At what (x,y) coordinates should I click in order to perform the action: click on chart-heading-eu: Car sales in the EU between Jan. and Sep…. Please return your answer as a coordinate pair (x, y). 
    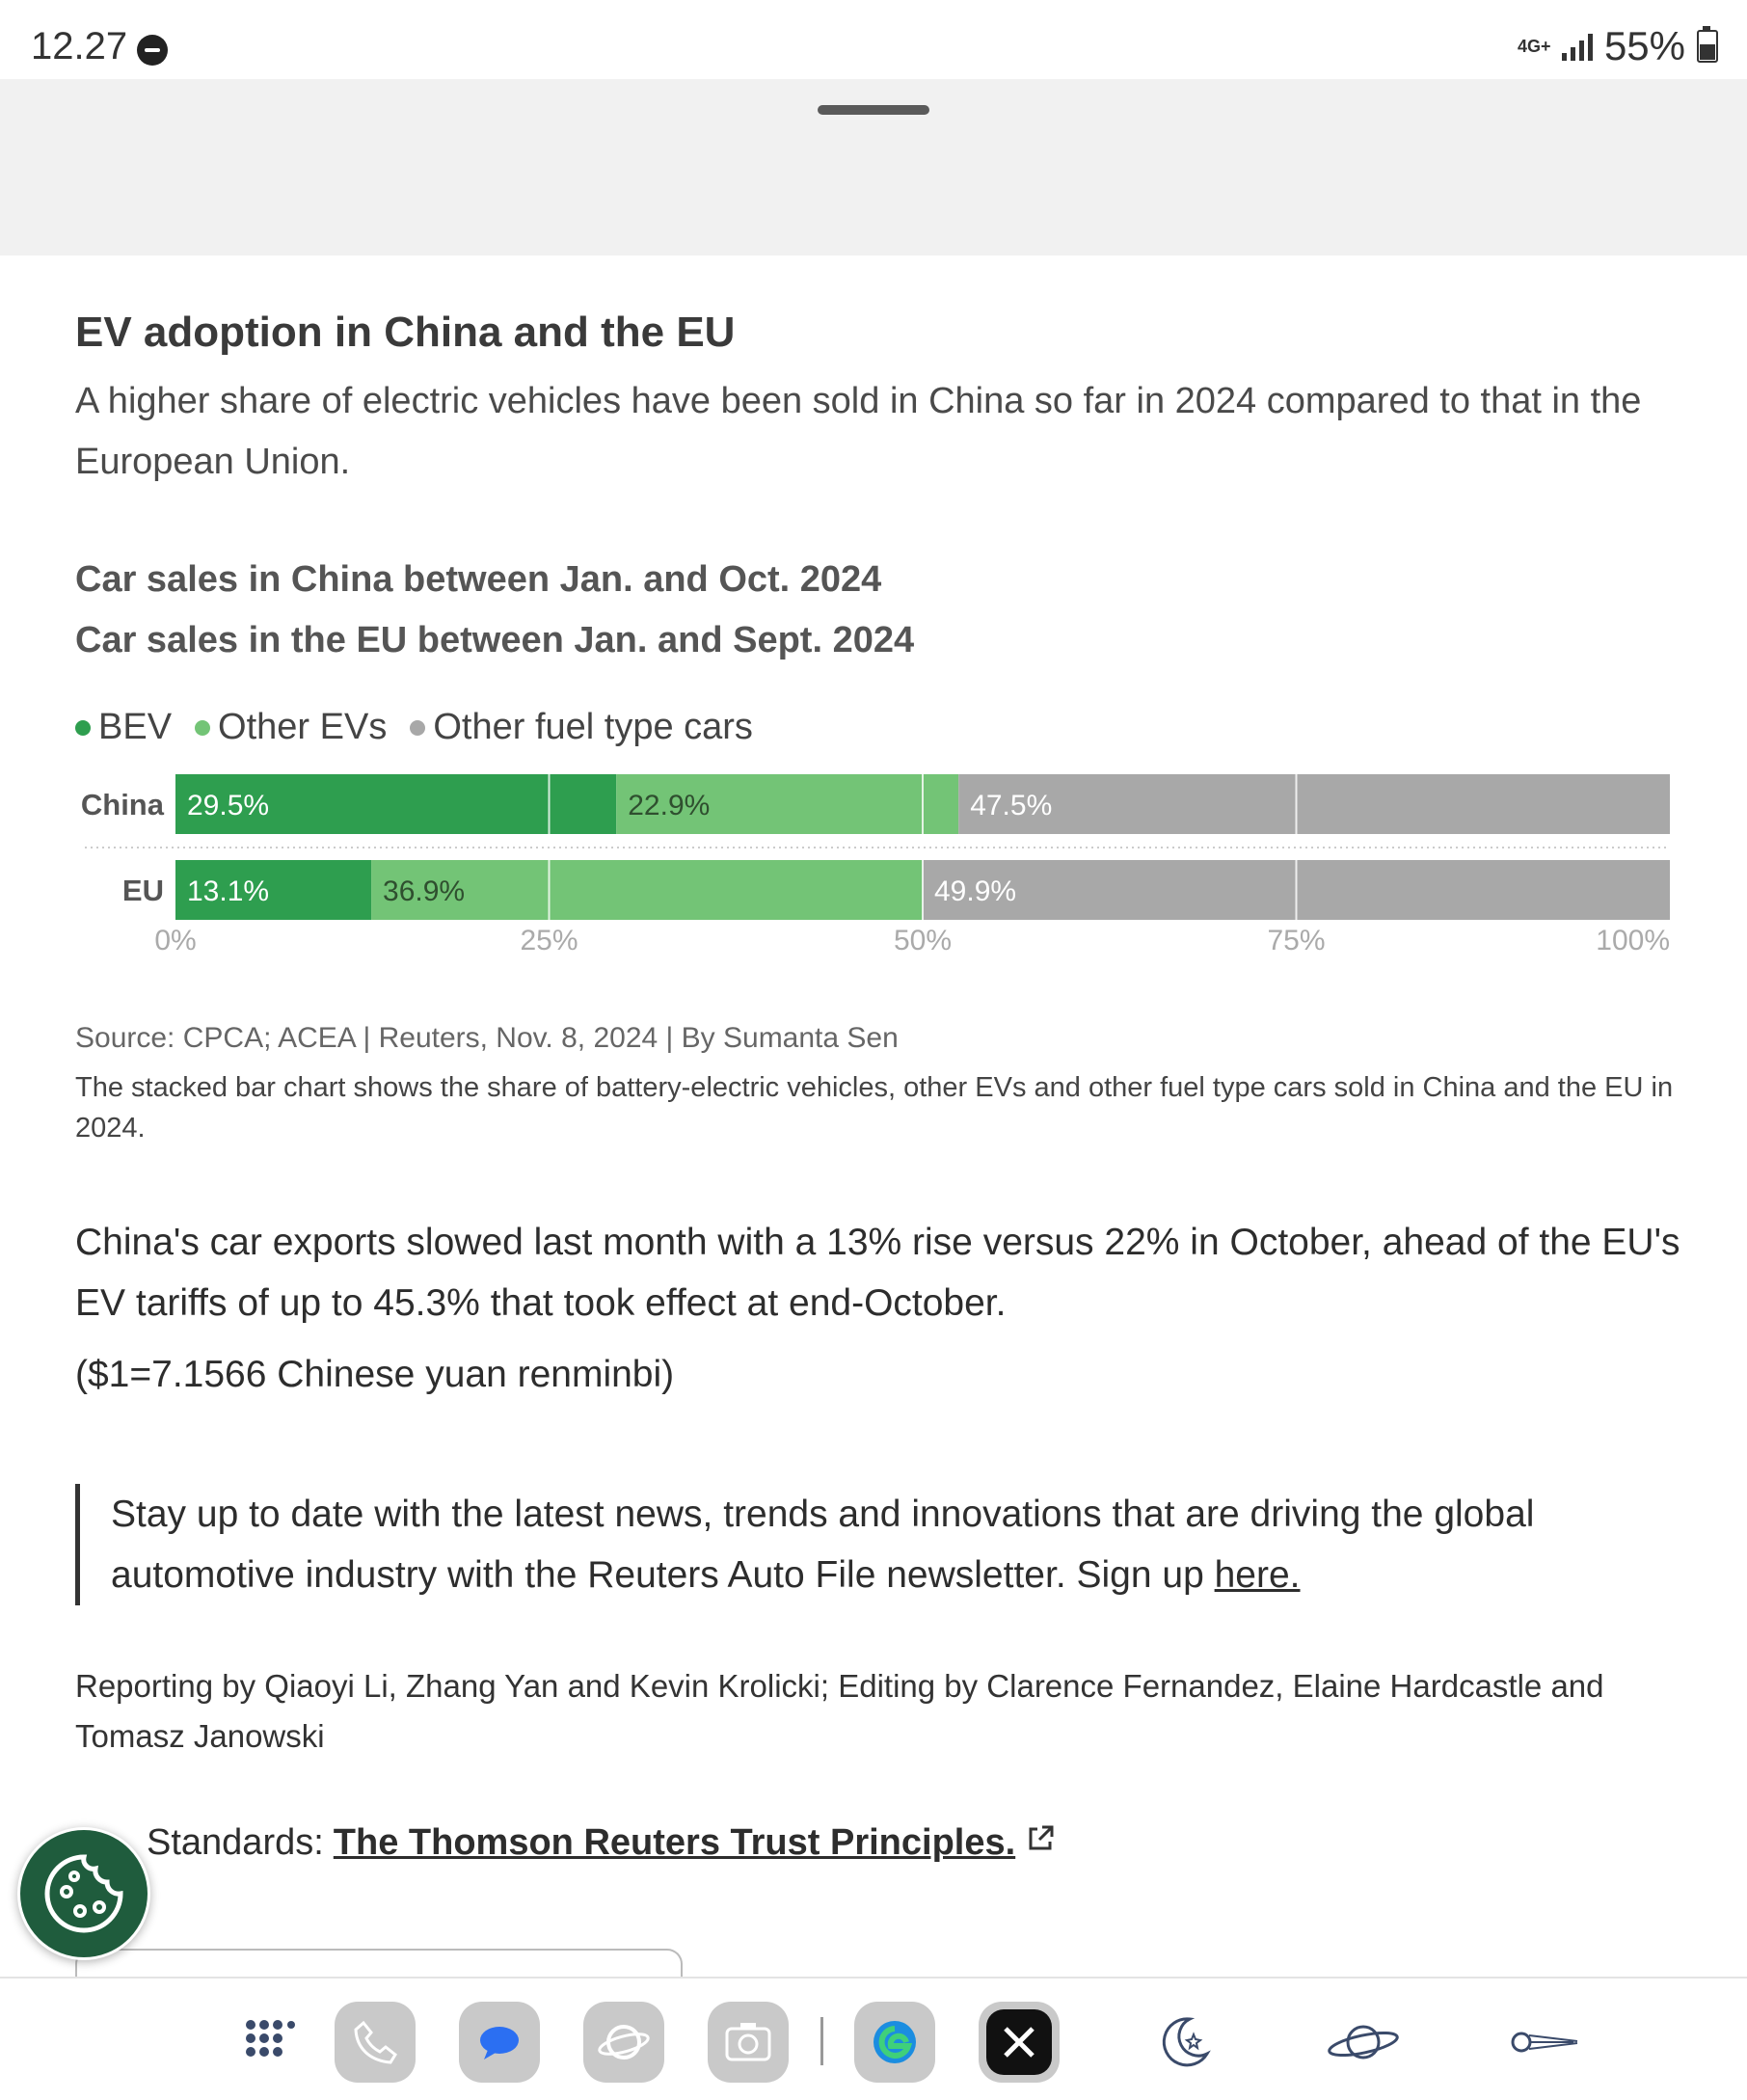
    Looking at the image, I should click on (495, 640).